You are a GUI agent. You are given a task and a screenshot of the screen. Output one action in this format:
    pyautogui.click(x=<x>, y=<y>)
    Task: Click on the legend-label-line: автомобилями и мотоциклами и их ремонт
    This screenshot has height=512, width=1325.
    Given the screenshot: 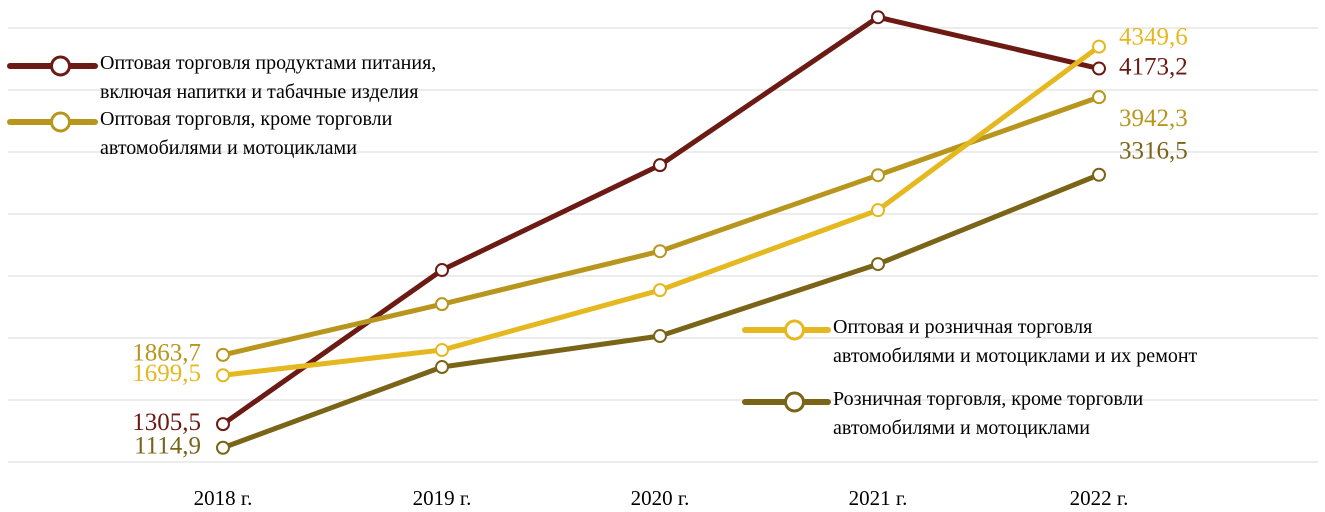 What is the action you would take?
    pyautogui.click(x=1015, y=356)
    